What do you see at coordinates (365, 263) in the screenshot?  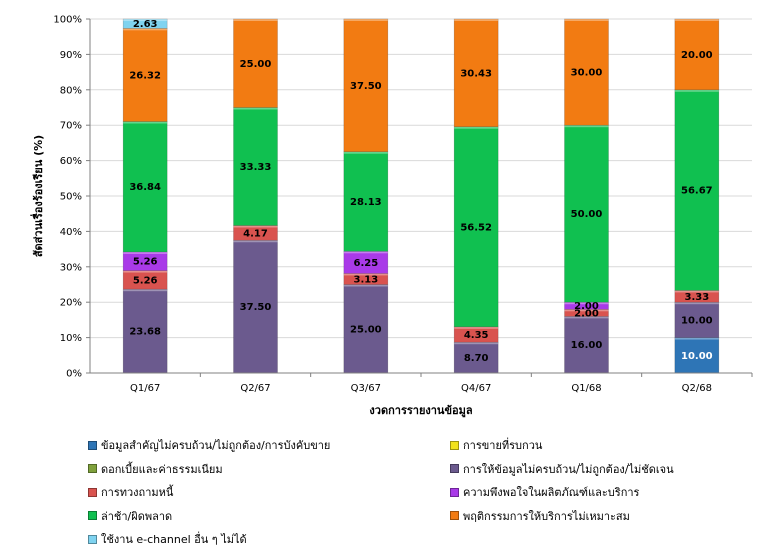 I see `data-label: 6.25` at bounding box center [365, 263].